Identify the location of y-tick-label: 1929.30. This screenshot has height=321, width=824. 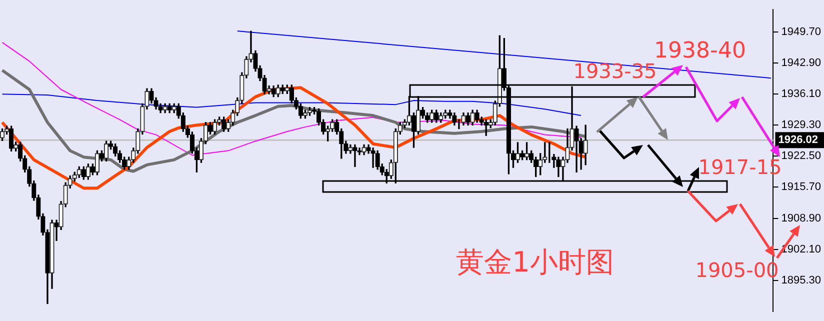
(801, 125).